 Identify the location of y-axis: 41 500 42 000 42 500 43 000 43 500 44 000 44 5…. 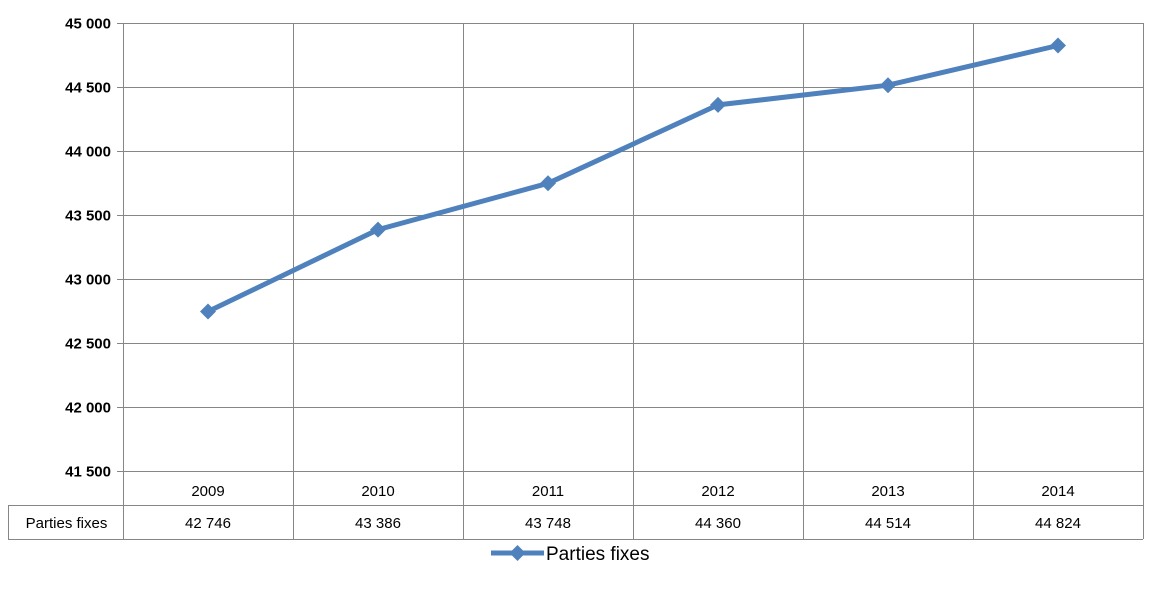
(88, 248).